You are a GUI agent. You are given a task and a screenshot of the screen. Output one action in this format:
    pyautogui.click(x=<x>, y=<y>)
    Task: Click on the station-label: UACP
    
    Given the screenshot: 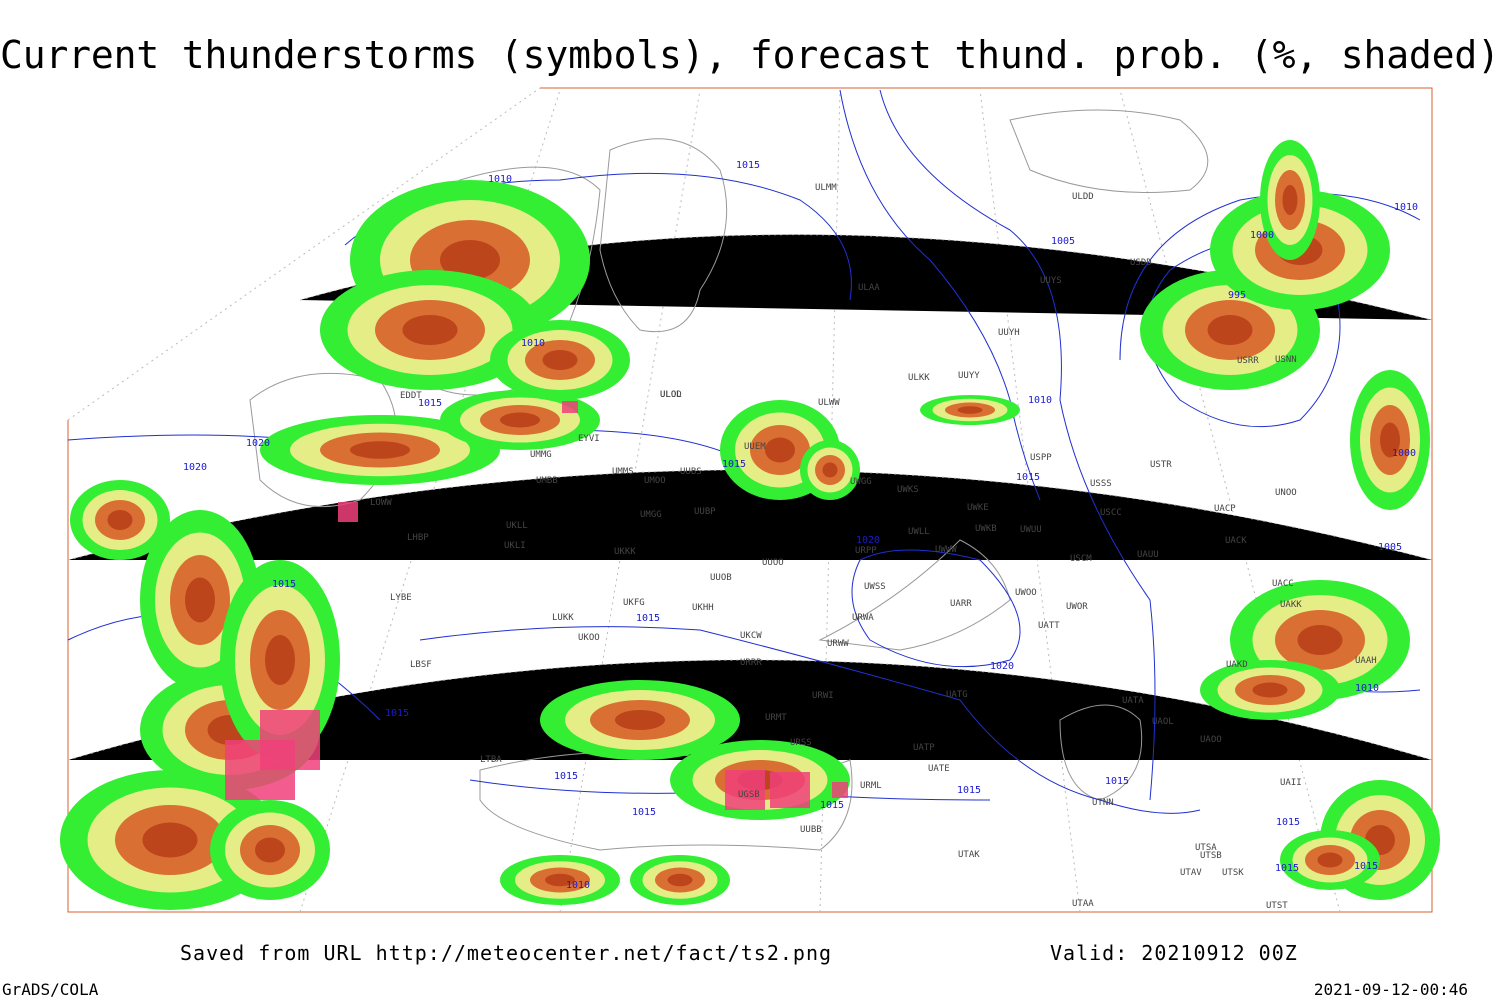 What is the action you would take?
    pyautogui.click(x=1225, y=509)
    